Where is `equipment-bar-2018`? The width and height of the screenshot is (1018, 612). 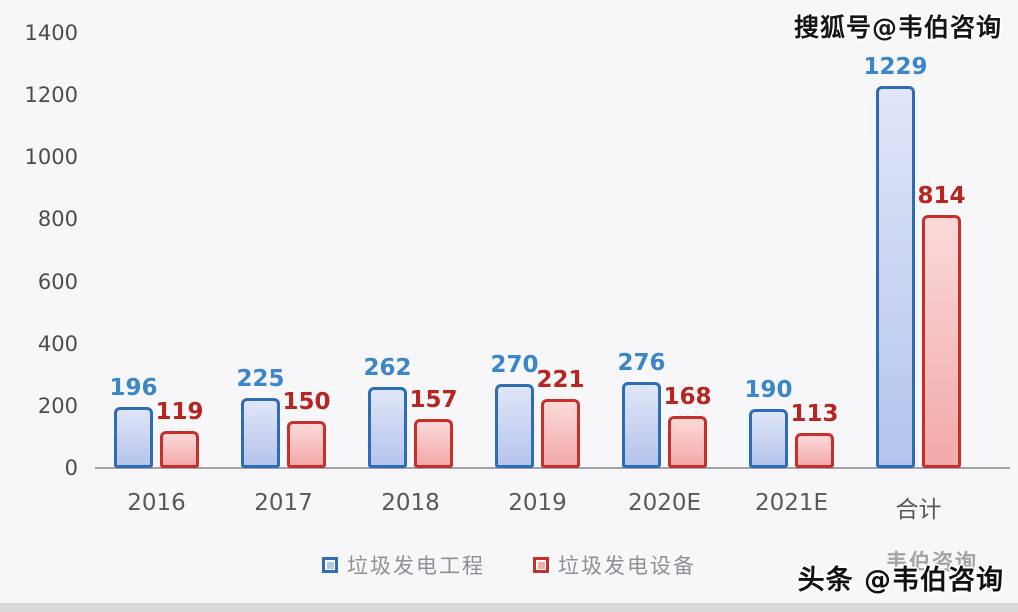
equipment-bar-2018 is located at coordinates (433, 443).